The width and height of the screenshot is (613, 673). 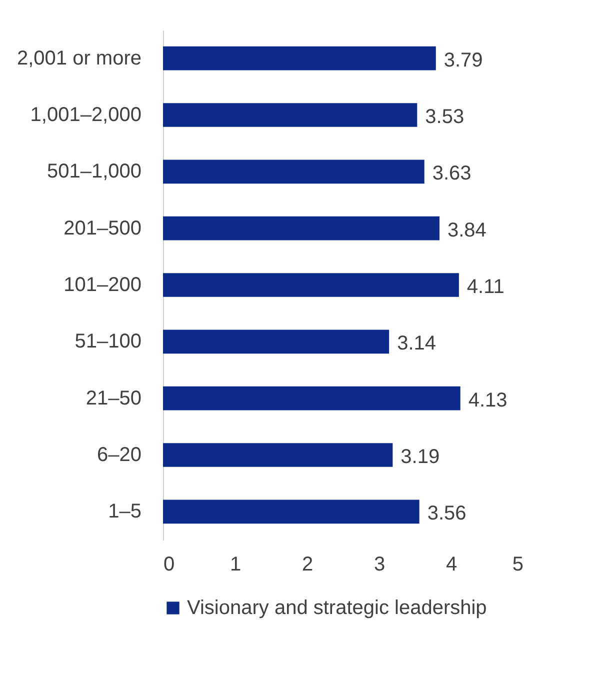 What do you see at coordinates (125, 511) in the screenshot?
I see `y-tick-label: 1–5` at bounding box center [125, 511].